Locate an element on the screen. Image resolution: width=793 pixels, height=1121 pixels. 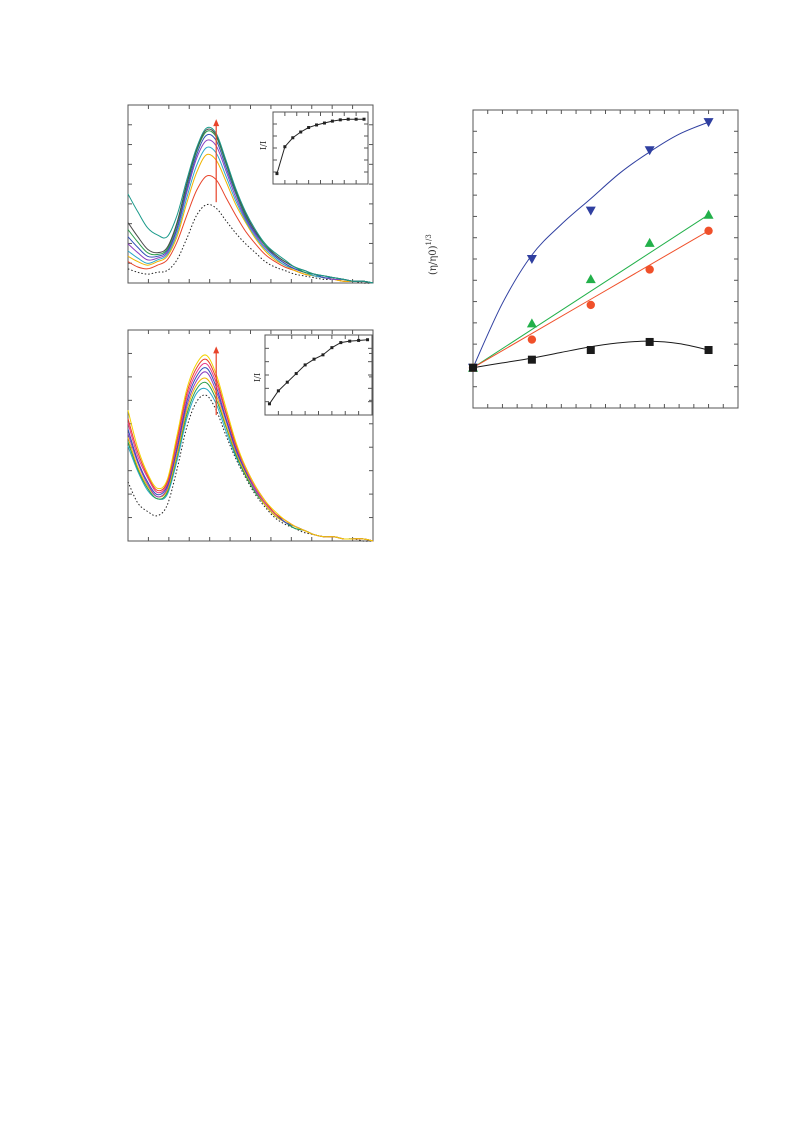
viscosity-fit-triangle-up is located at coordinates (590, 291).